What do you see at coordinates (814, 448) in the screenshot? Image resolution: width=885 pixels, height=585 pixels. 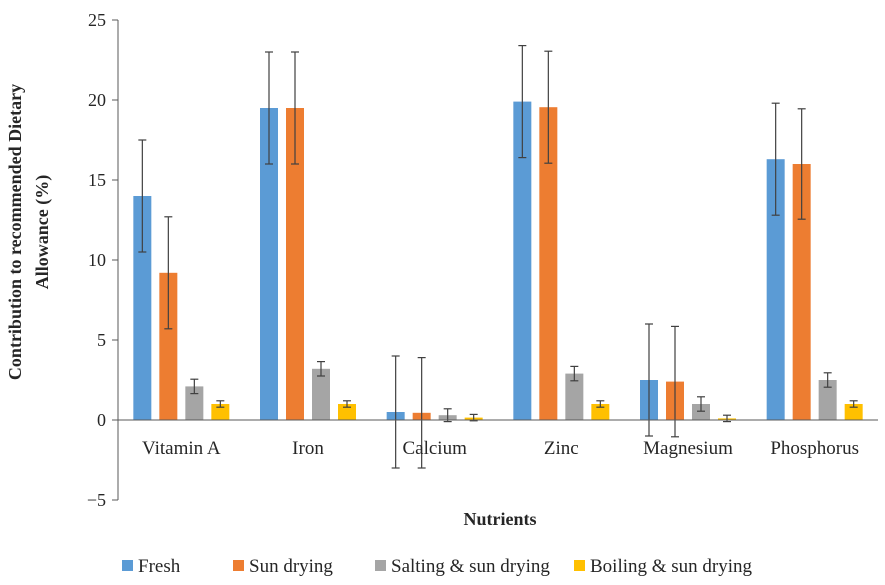 I see `x-tick-label: Phosphorus` at bounding box center [814, 448].